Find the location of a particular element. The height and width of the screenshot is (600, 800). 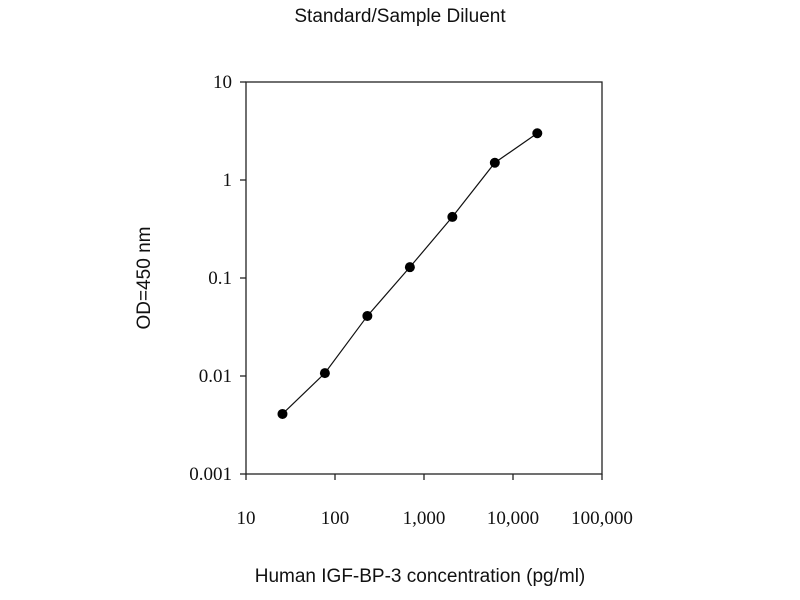

y-tick-label: 10 is located at coordinates (222, 82).